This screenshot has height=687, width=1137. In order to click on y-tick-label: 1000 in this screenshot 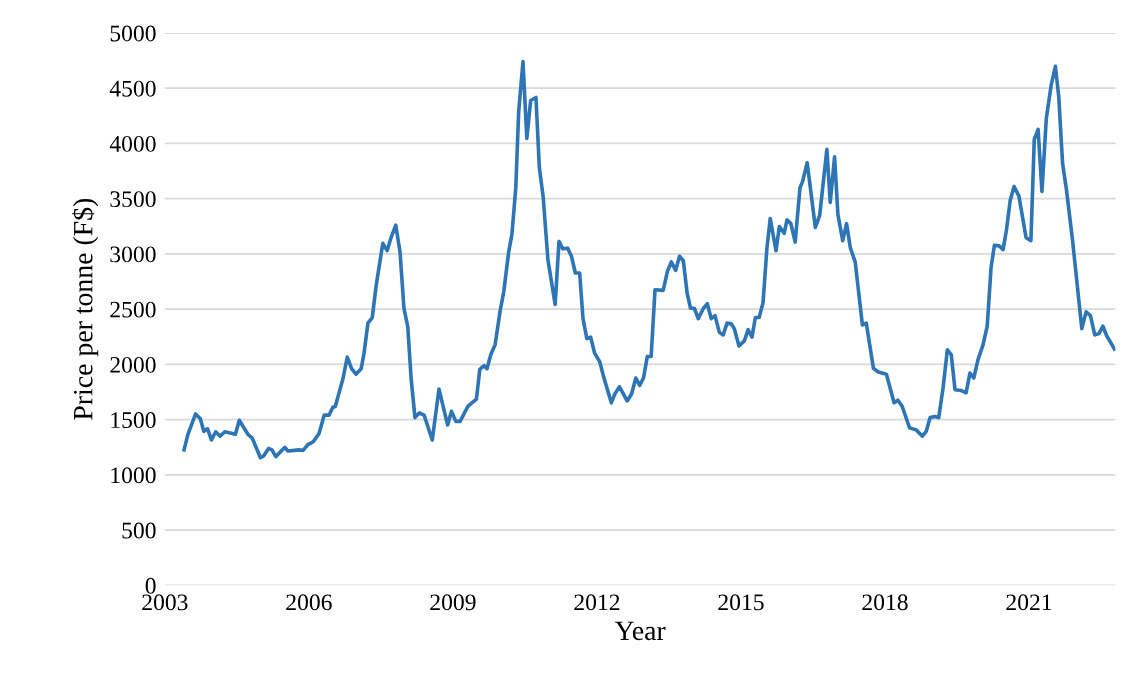, I will do `click(133, 475)`.